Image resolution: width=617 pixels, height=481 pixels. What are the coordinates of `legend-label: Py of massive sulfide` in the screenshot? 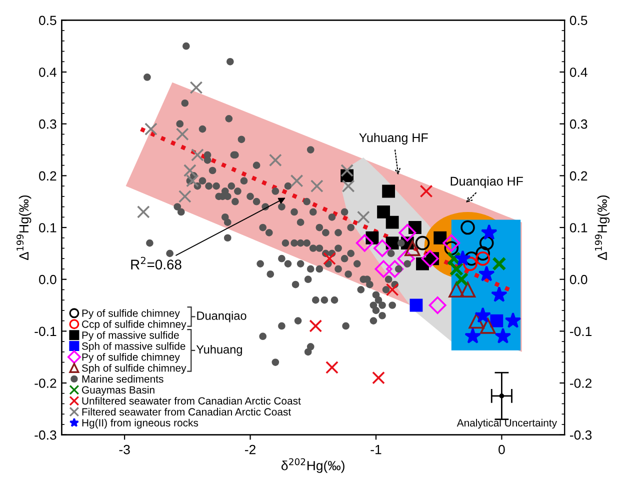 It's located at (130, 336).